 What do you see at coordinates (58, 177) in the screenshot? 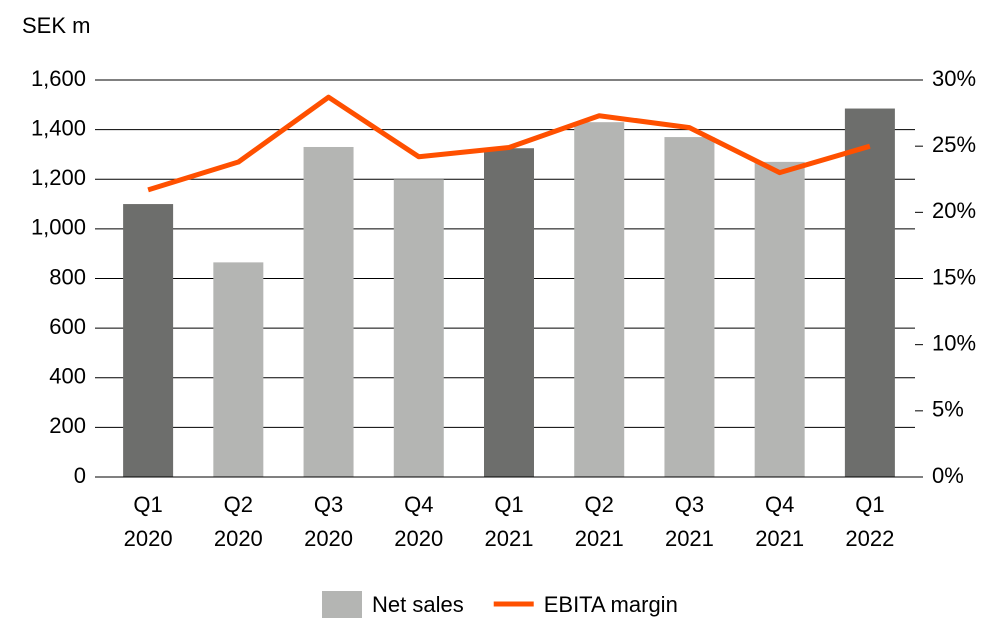
I see `y-tick-label: 1,200` at bounding box center [58, 177].